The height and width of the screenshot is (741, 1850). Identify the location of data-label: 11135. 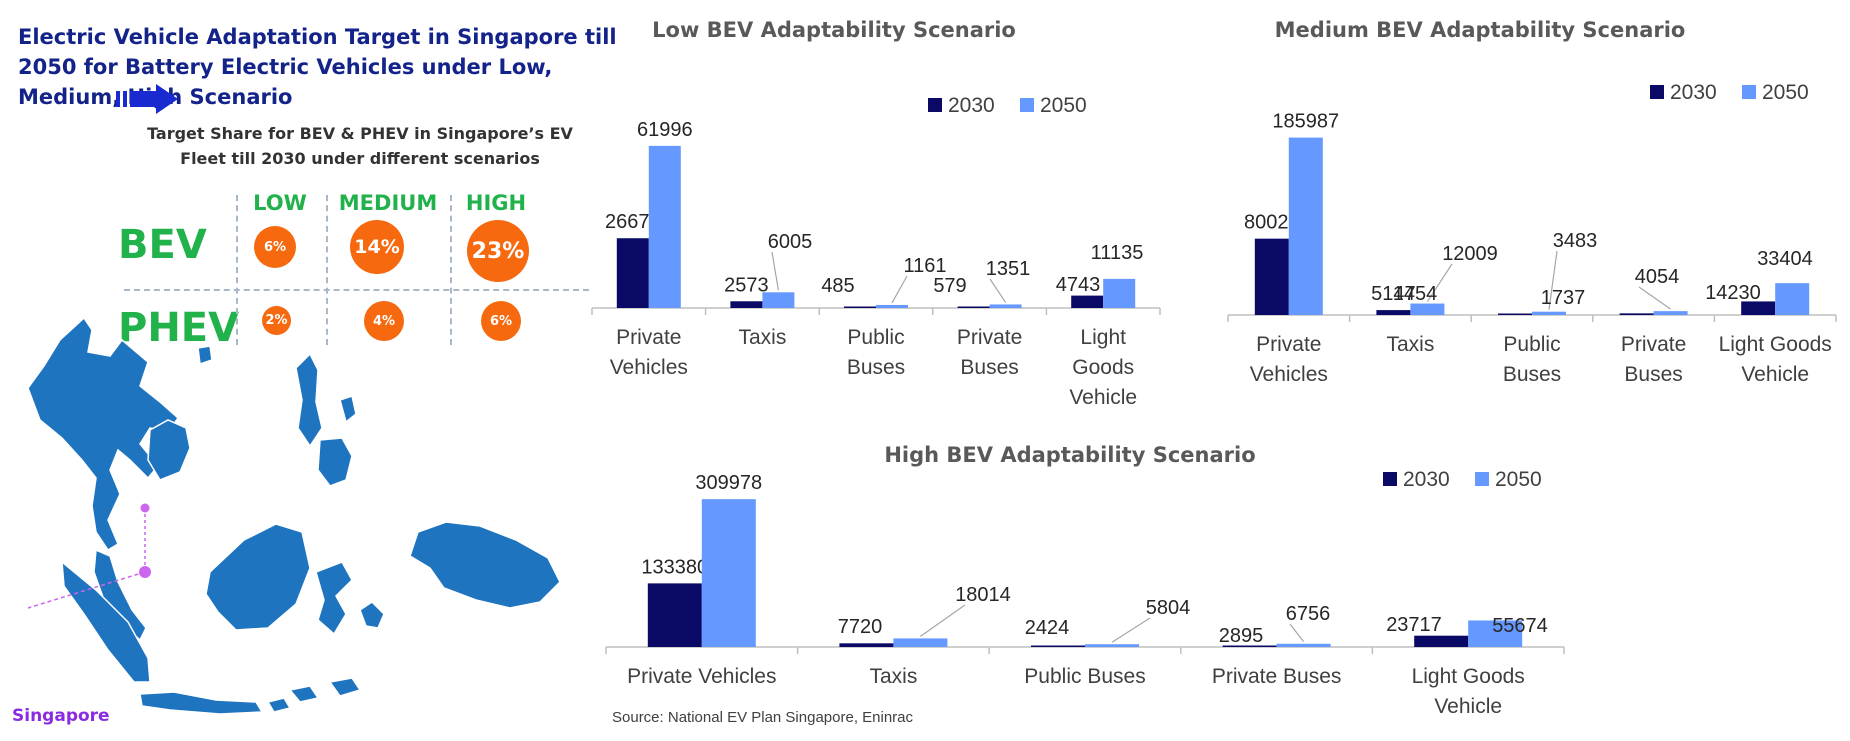
(1117, 253).